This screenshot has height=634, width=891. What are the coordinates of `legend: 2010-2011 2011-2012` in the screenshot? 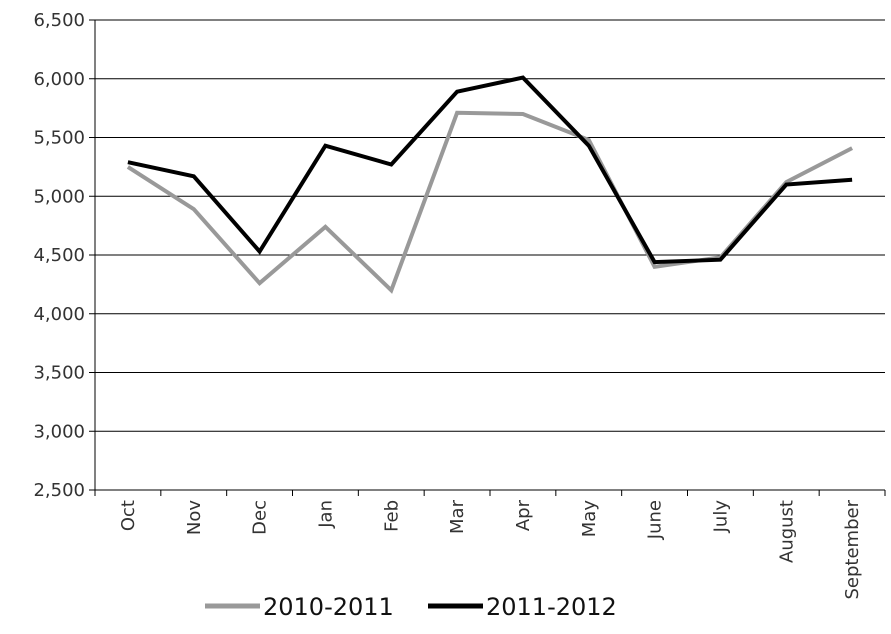 It's located at (411, 607).